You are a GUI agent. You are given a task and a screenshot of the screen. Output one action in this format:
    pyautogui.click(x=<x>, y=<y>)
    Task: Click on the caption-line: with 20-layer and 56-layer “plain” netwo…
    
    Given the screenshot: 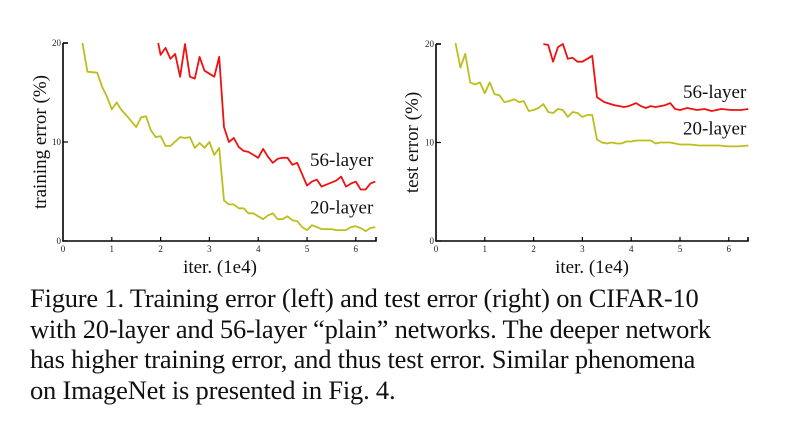 What is the action you would take?
    pyautogui.click(x=370, y=328)
    